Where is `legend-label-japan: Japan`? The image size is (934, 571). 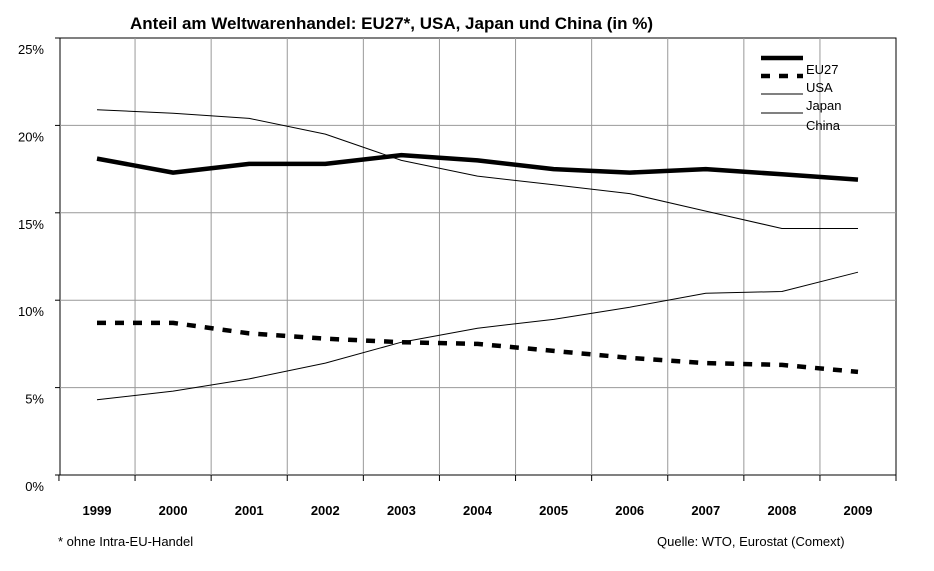
legend-label-japan: Japan is located at coordinates (823, 105).